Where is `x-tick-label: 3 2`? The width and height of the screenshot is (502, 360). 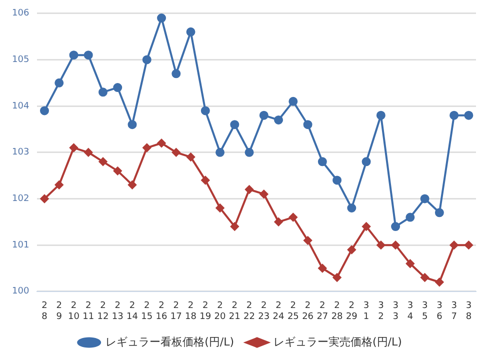 x-tick-label: 3 2 is located at coordinates (381, 311).